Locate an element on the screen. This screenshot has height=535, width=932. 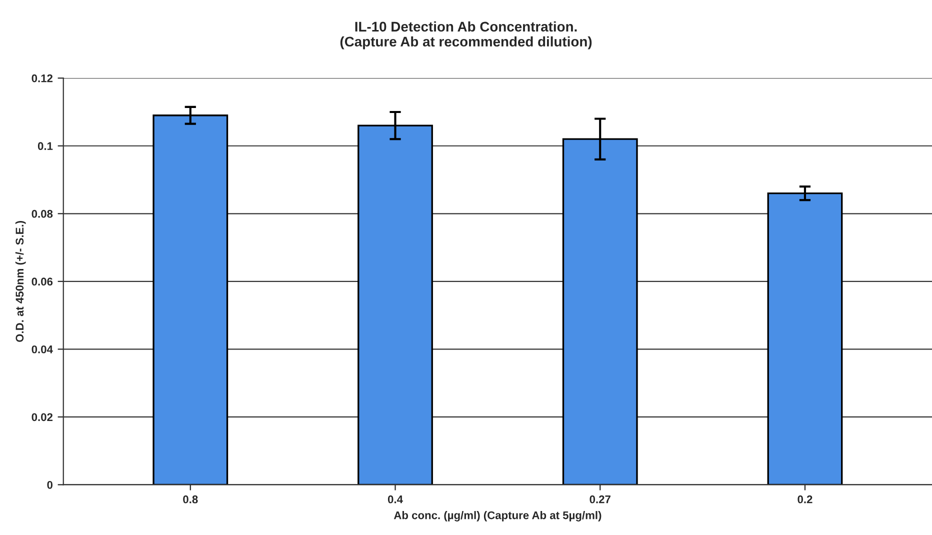
x-tick-label: 0.27 is located at coordinates (600, 499).